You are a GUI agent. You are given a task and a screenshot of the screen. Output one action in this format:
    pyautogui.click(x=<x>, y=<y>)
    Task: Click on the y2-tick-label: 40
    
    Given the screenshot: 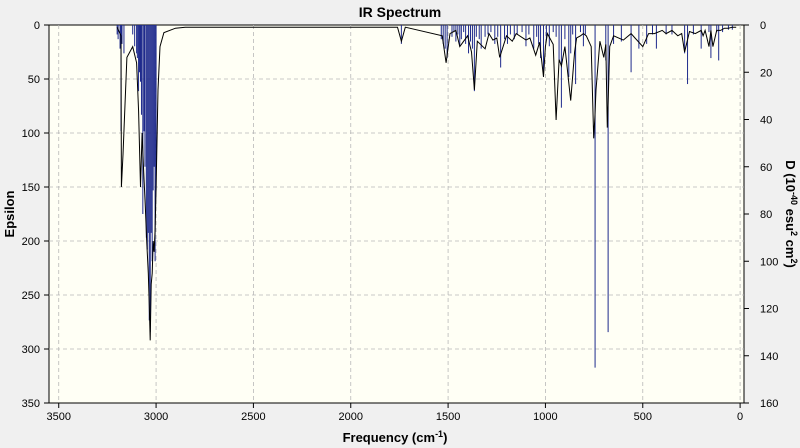 What is the action you would take?
    pyautogui.click(x=766, y=121)
    